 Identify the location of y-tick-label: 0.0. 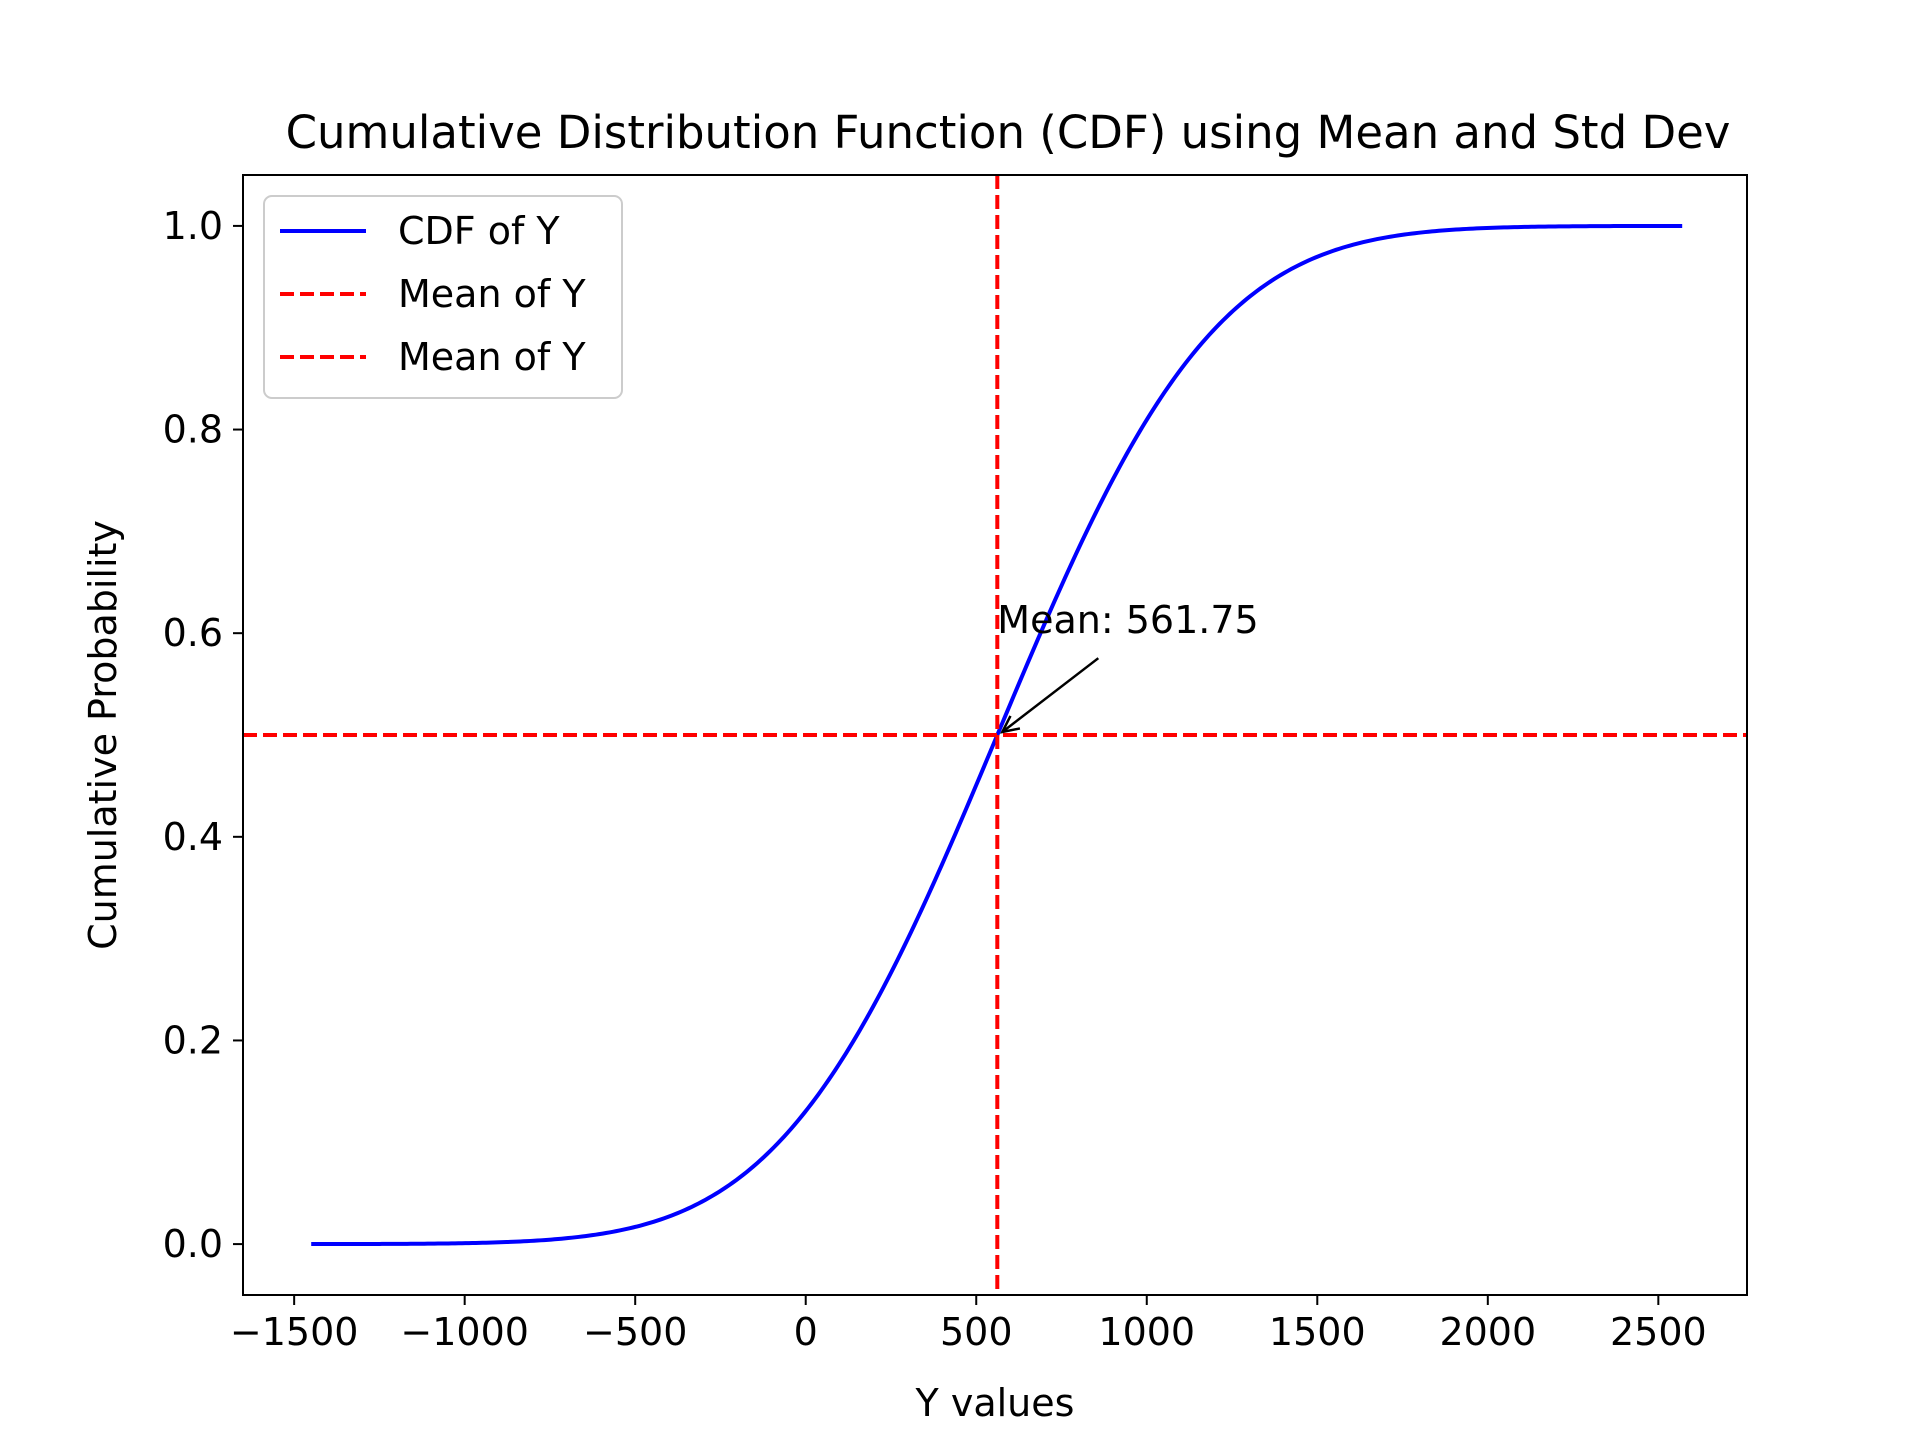
(193, 1244).